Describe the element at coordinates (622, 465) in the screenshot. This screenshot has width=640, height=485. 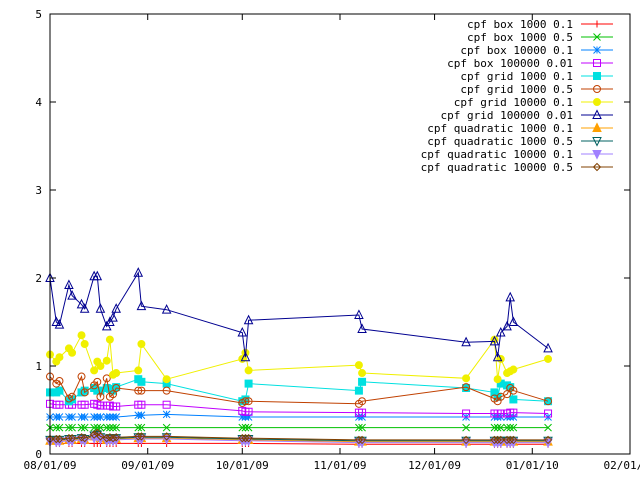
I see `x-tick-label: 02/01/10` at that location.